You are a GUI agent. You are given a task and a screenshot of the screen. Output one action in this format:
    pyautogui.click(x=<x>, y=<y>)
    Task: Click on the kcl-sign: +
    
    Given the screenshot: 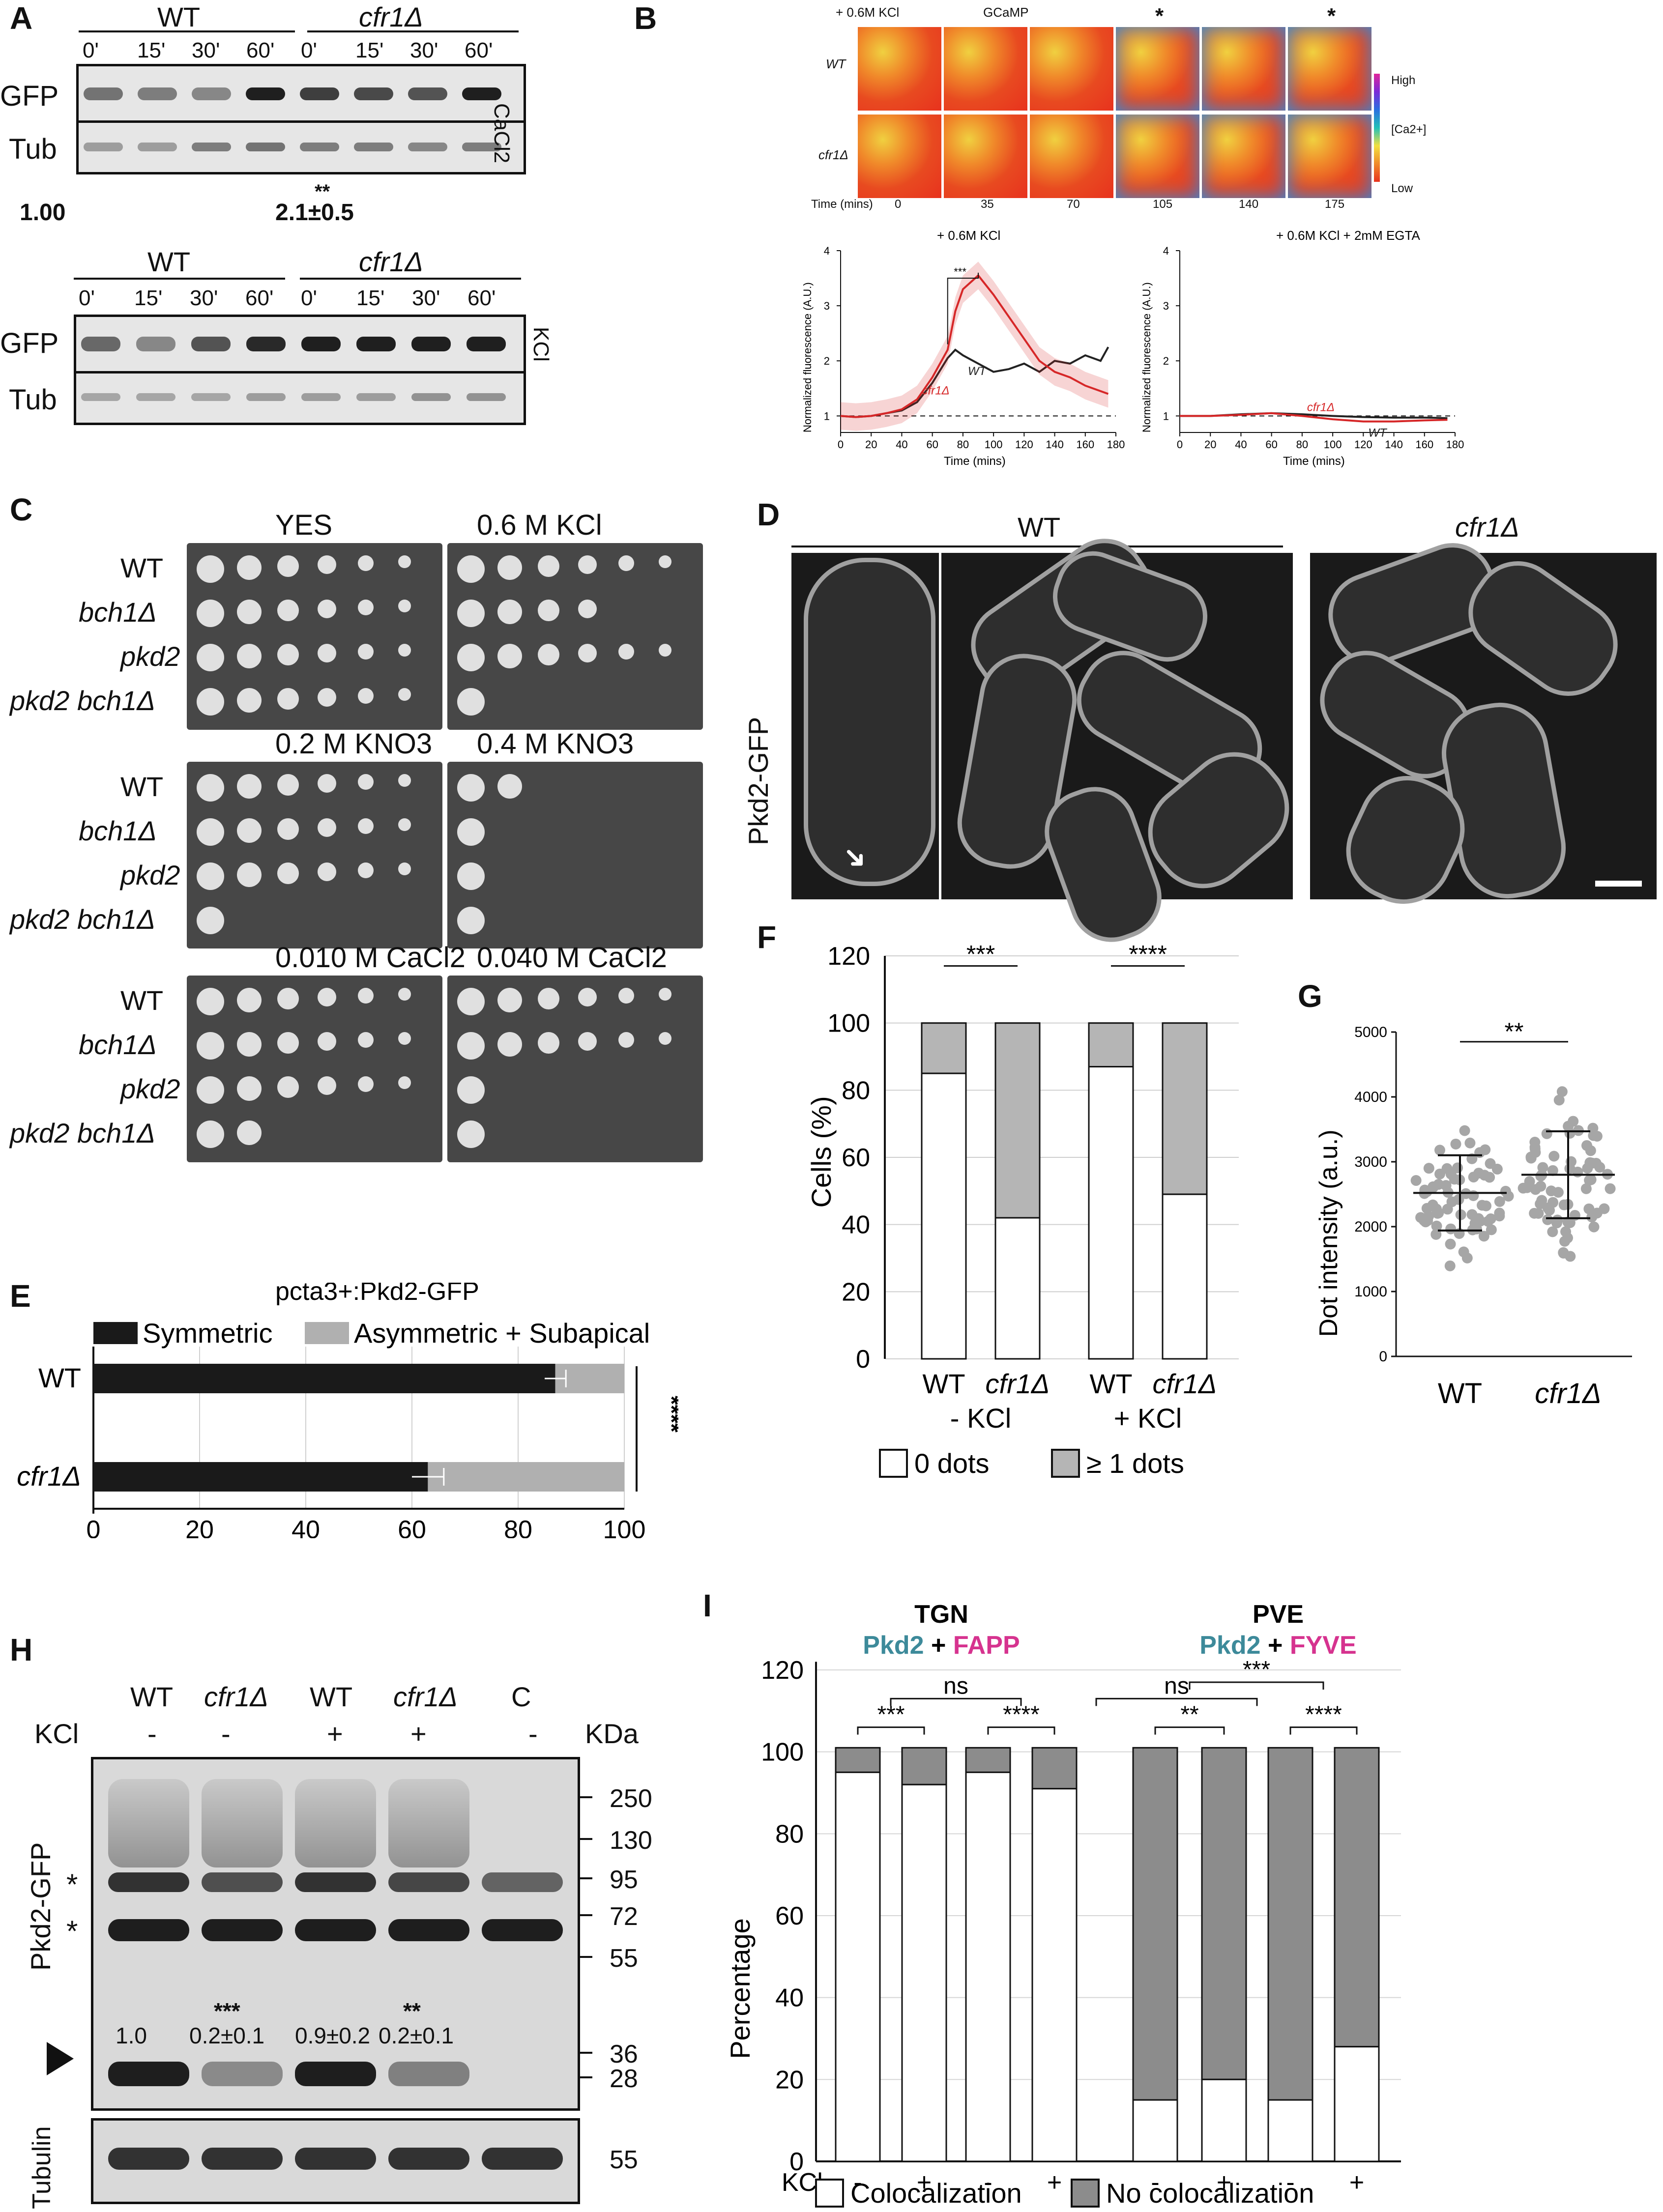 What is the action you would take?
    pyautogui.click(x=419, y=1734)
    